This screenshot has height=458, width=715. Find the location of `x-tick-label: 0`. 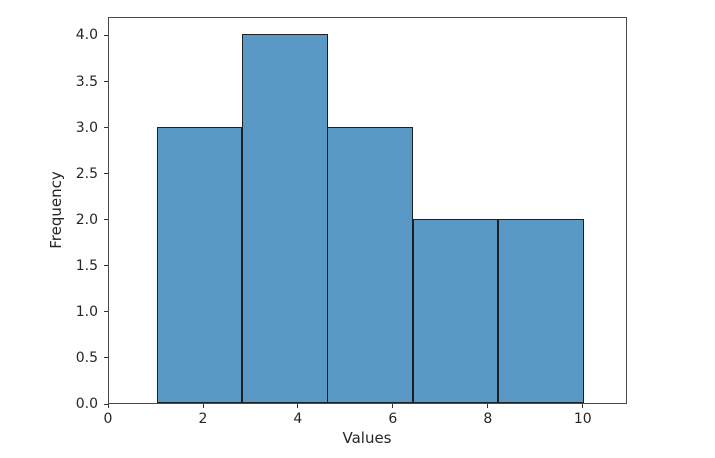

x-tick-label: 0 is located at coordinates (108, 419).